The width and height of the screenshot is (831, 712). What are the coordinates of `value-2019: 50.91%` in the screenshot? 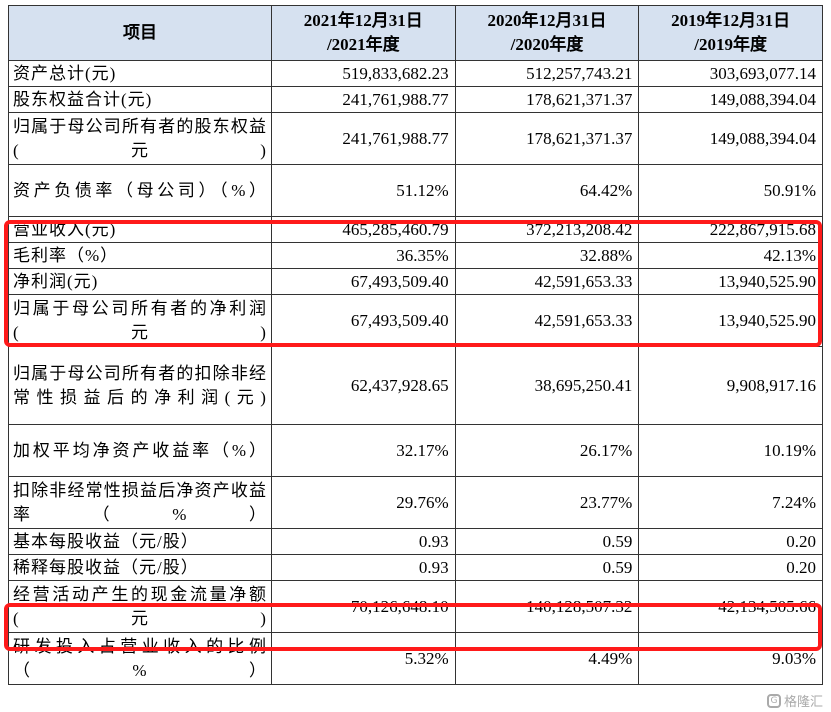 It's located at (730, 190).